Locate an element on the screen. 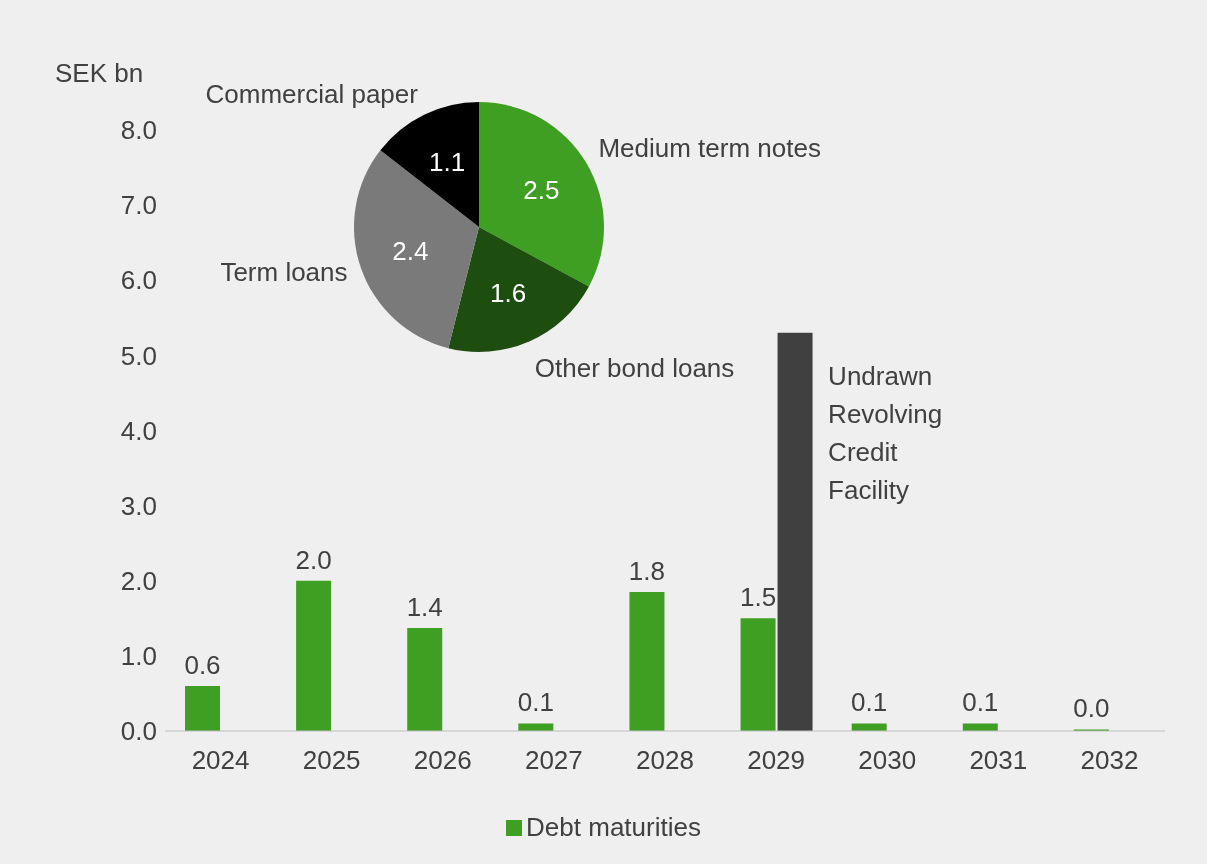 The image size is (1207, 864). x-tick-label: 2030 is located at coordinates (887, 760).